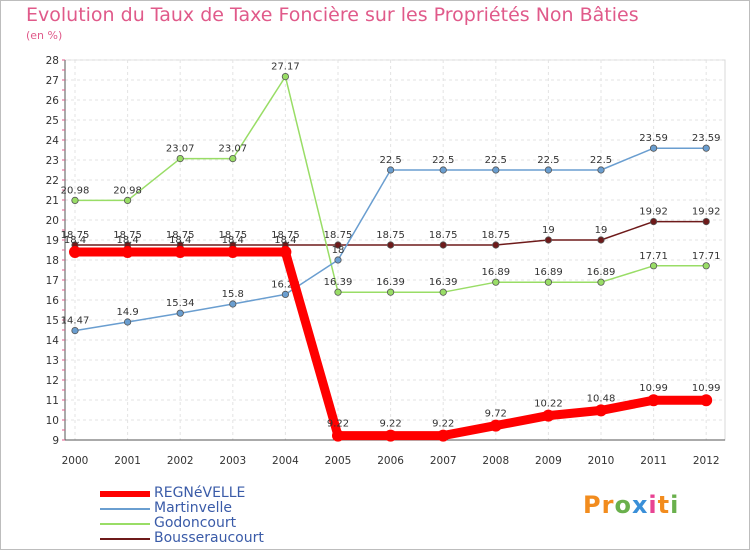 The image size is (750, 550). I want to click on legend-label-bousseraucourt: Bousseraucourt, so click(209, 538).